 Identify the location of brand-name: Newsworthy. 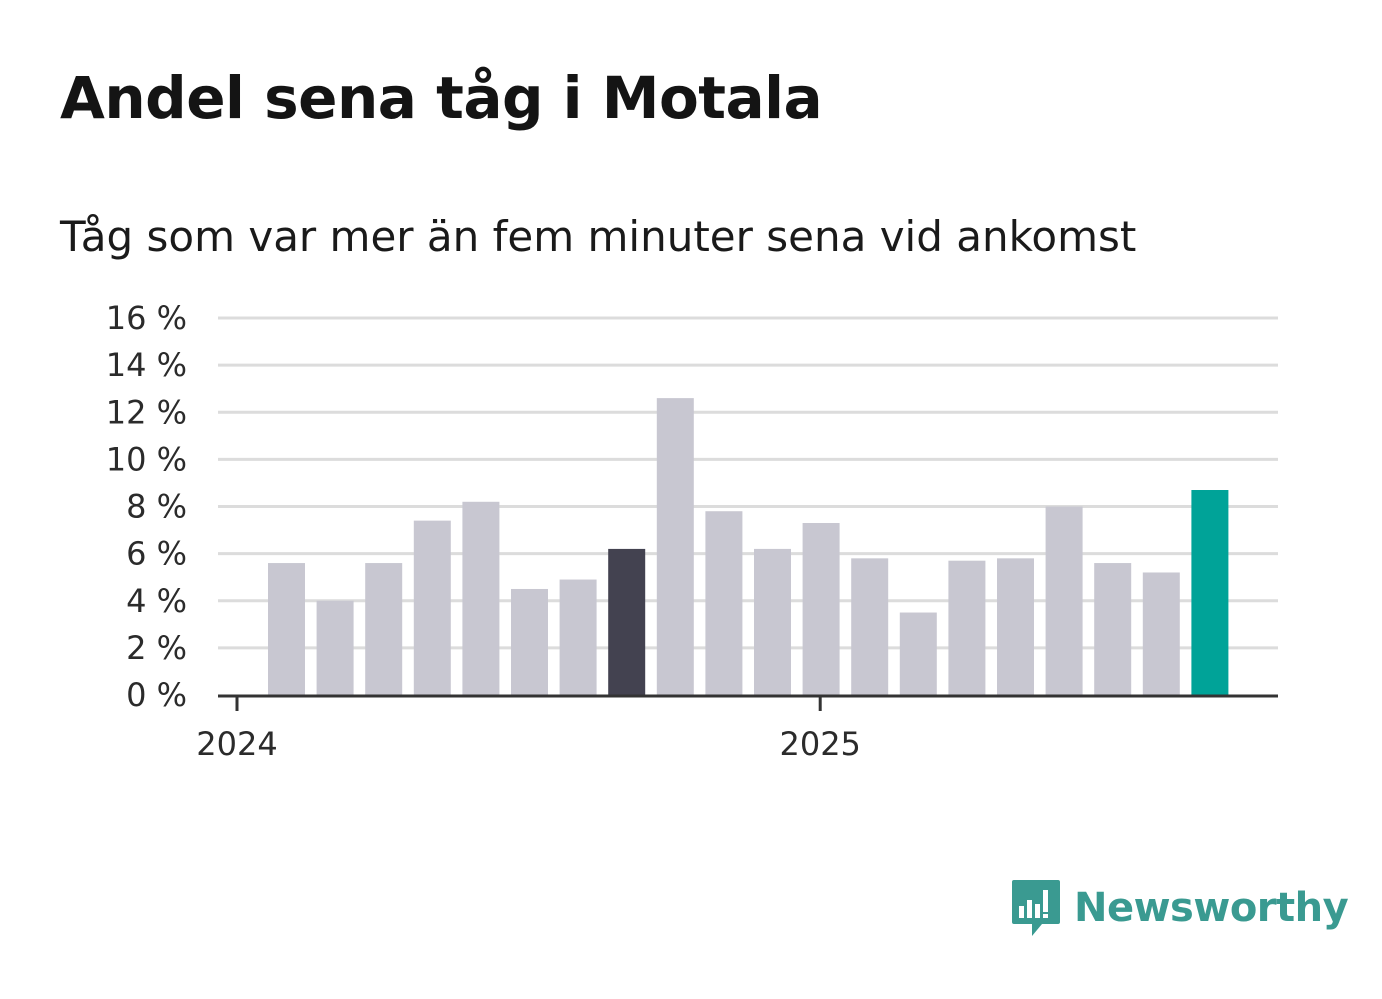
(1211, 908).